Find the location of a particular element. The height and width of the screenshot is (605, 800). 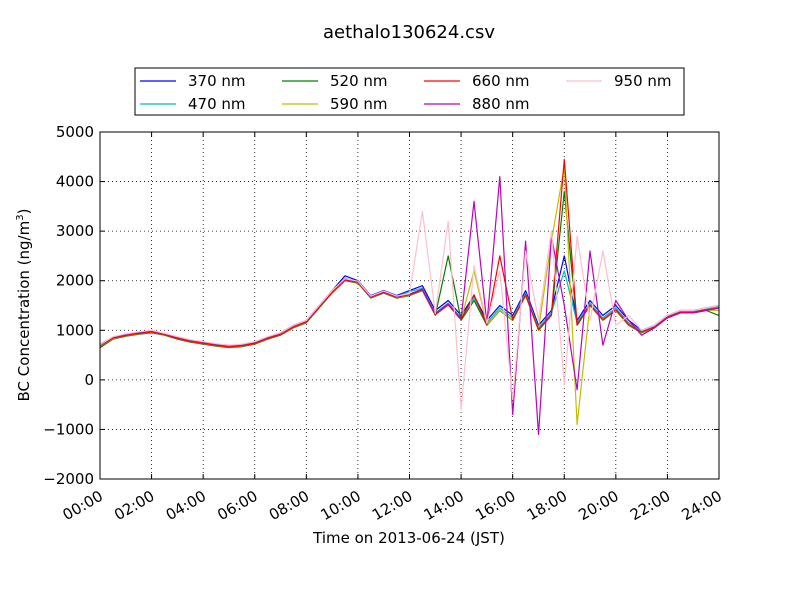

y-tick-label: 3000 is located at coordinates (75, 231).